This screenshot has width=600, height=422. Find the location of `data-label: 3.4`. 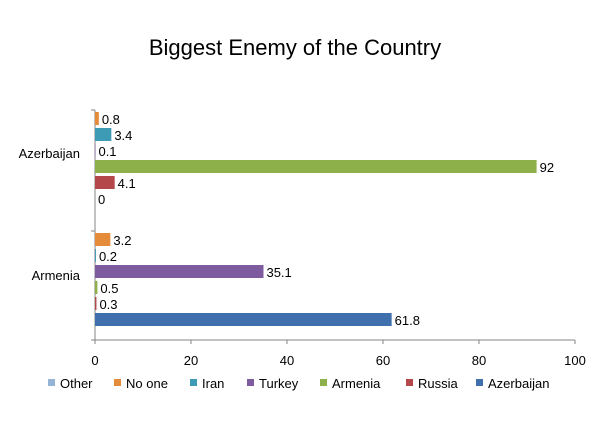

data-label: 3.4 is located at coordinates (123, 135).